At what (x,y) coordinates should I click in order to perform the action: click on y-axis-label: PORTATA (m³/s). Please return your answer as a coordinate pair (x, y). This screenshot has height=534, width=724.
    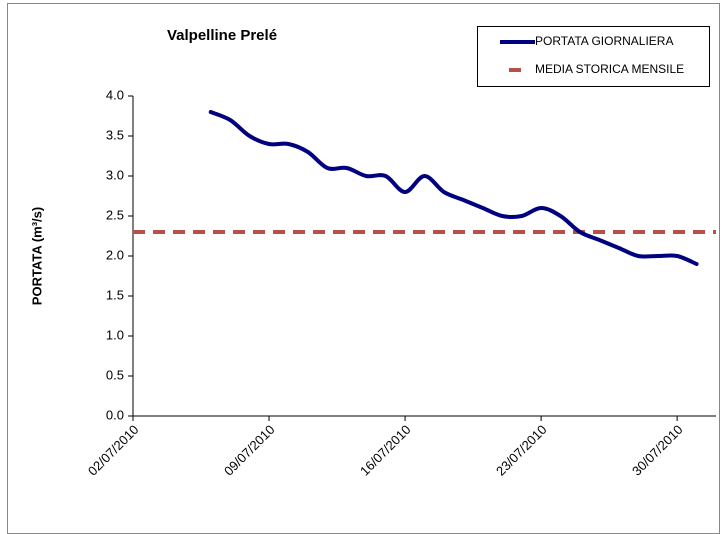
    Looking at the image, I should click on (36, 256).